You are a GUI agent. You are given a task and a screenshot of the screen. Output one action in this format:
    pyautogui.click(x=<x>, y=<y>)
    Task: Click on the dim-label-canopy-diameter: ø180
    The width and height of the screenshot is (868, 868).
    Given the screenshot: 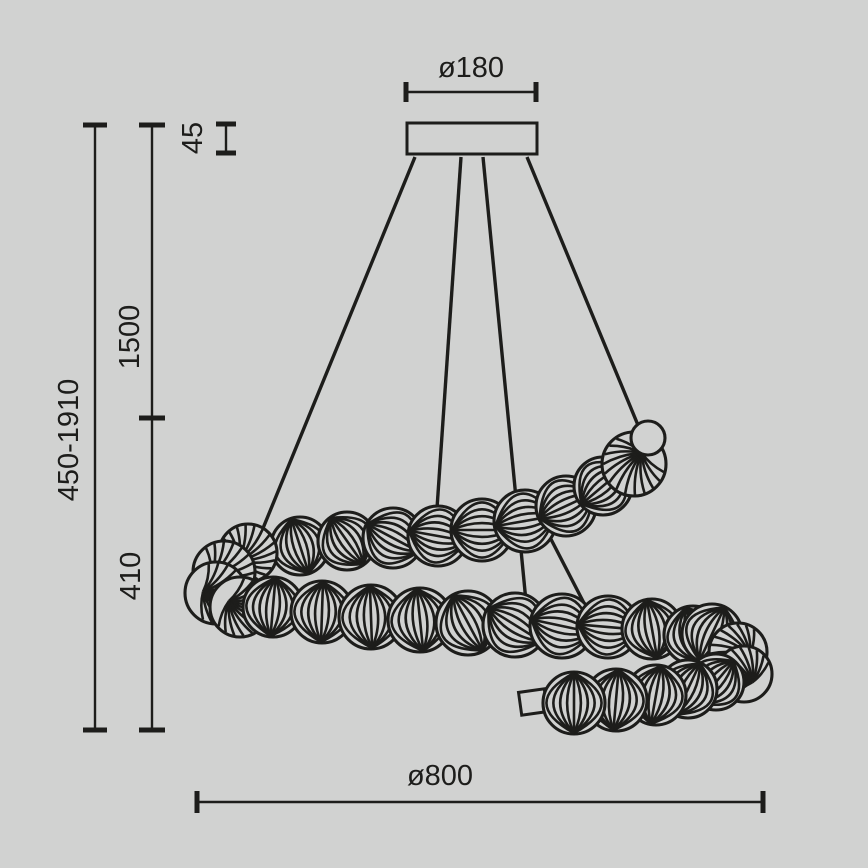 What is the action you would take?
    pyautogui.click(x=471, y=68)
    